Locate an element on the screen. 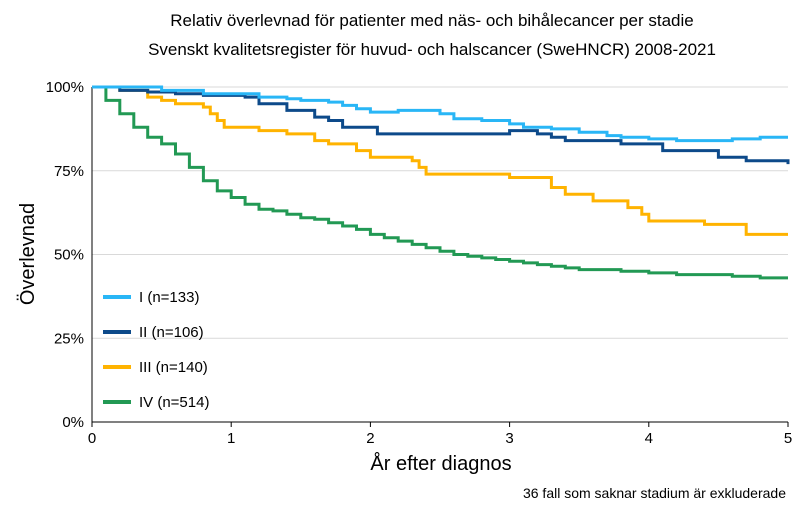 The height and width of the screenshot is (512, 798). y-tick-label: 50% is located at coordinates (69, 255).